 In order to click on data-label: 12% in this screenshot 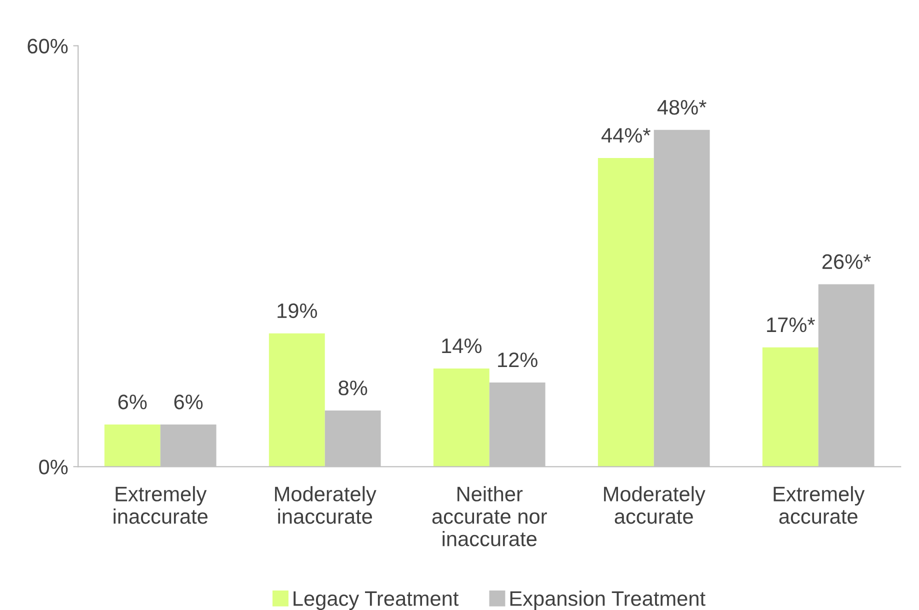, I will do `click(518, 360)`.